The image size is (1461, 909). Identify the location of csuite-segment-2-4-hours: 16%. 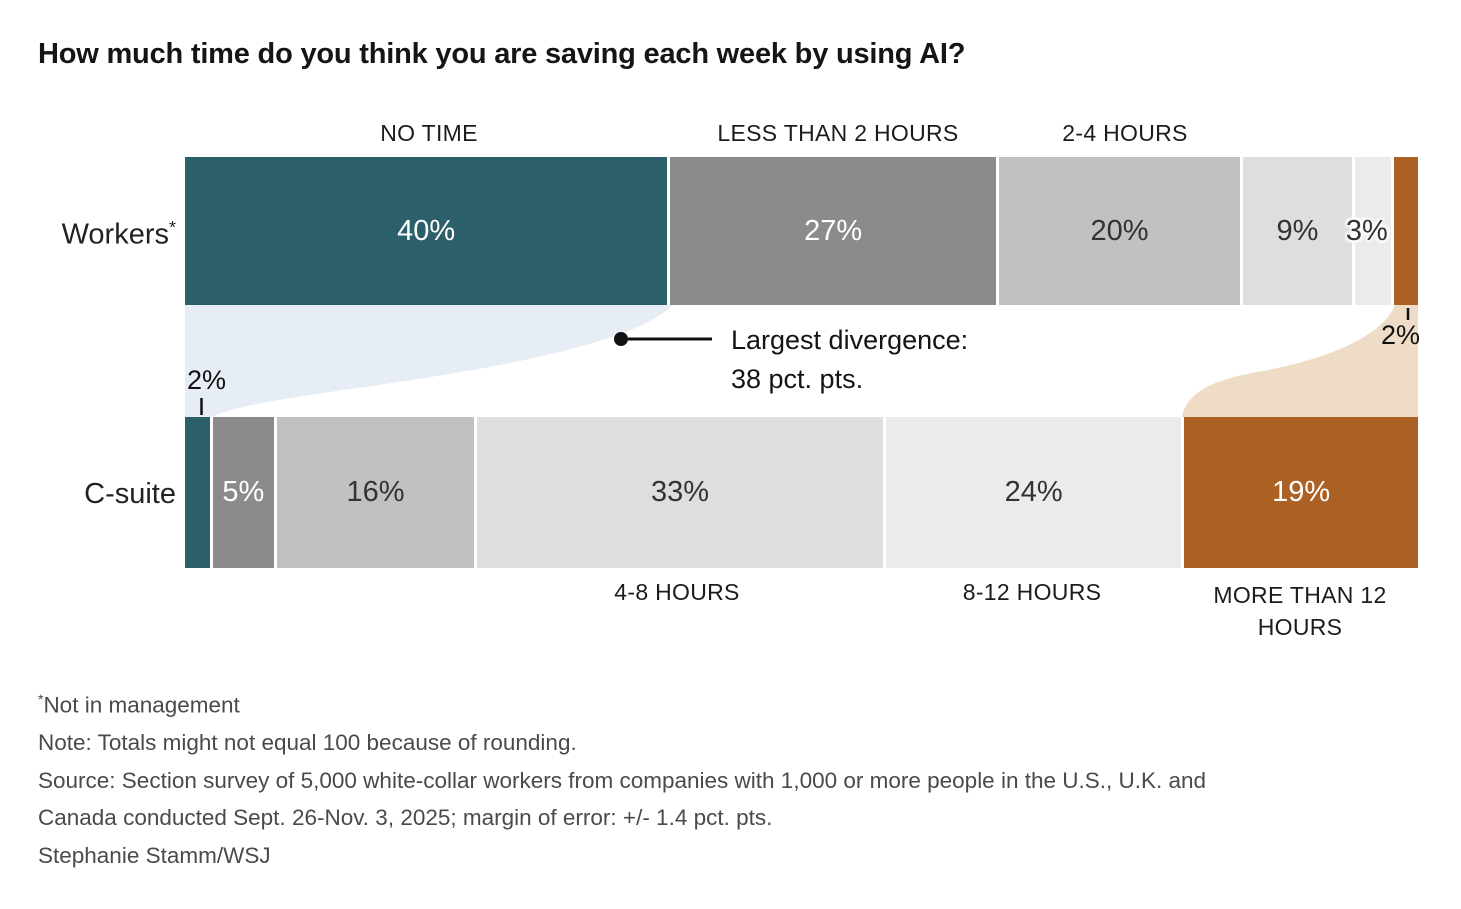
(375, 492).